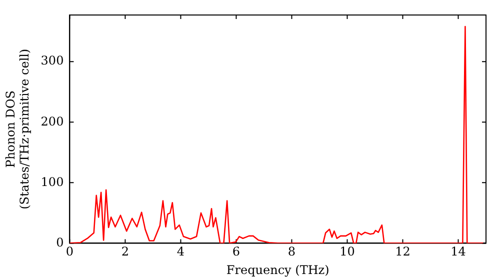 This screenshot has width=500, height=280. What do you see at coordinates (292, 251) in the screenshot?
I see `x-tick-label: 8` at bounding box center [292, 251].